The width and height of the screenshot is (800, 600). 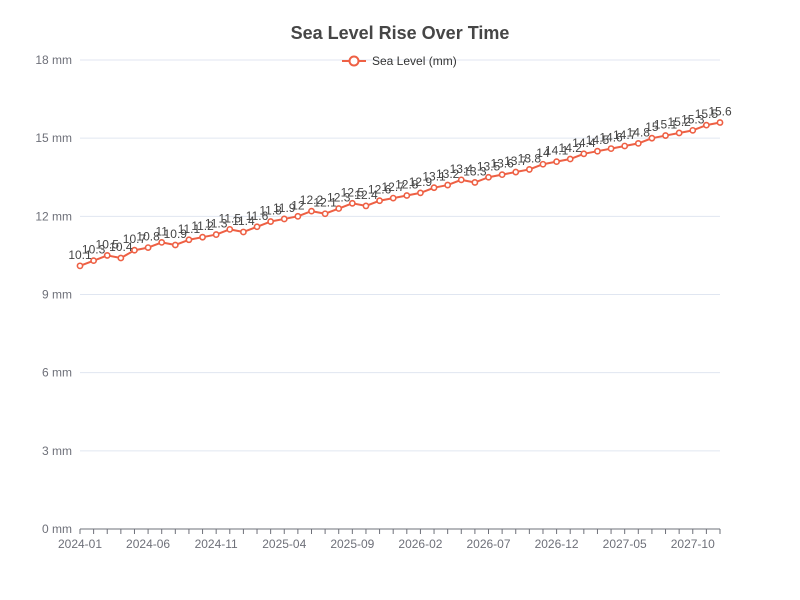 I want to click on data-label: 12.5, so click(x=353, y=192).